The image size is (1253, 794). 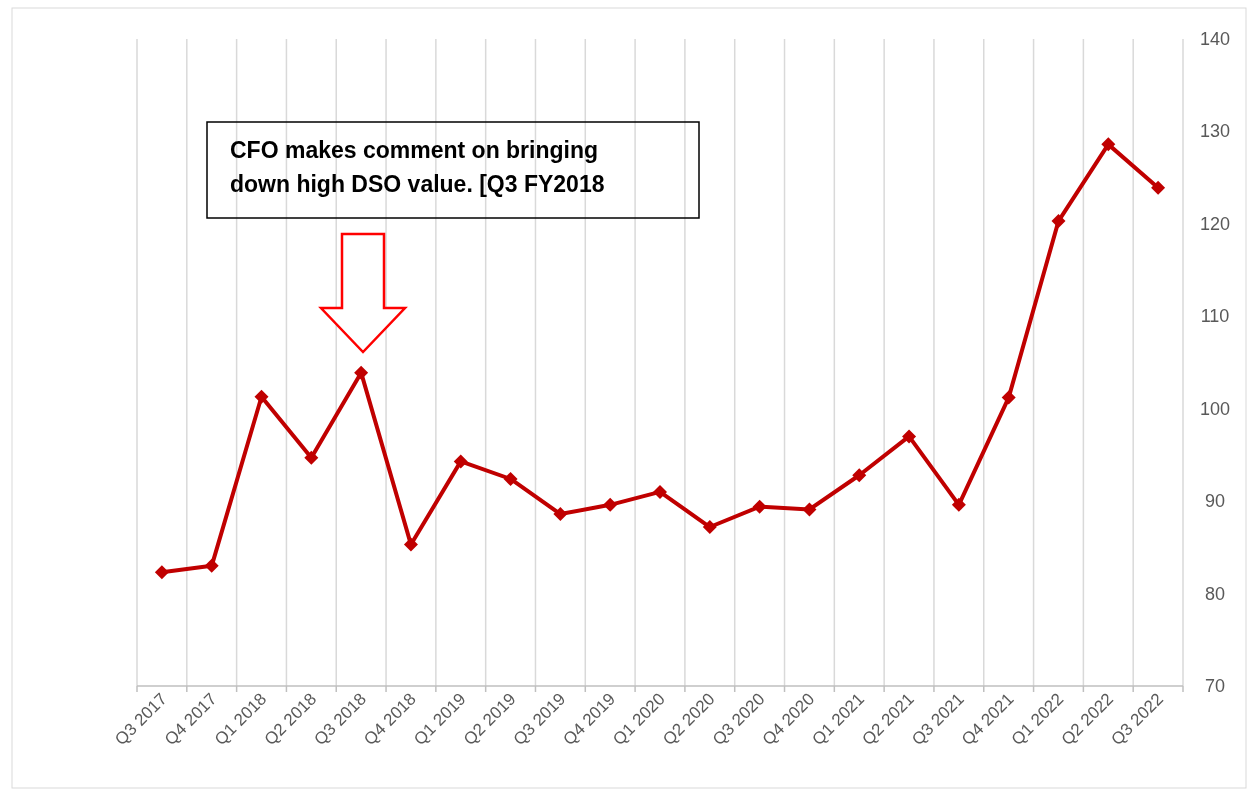 I want to click on y-tick-label: 140, so click(x=1215, y=39).